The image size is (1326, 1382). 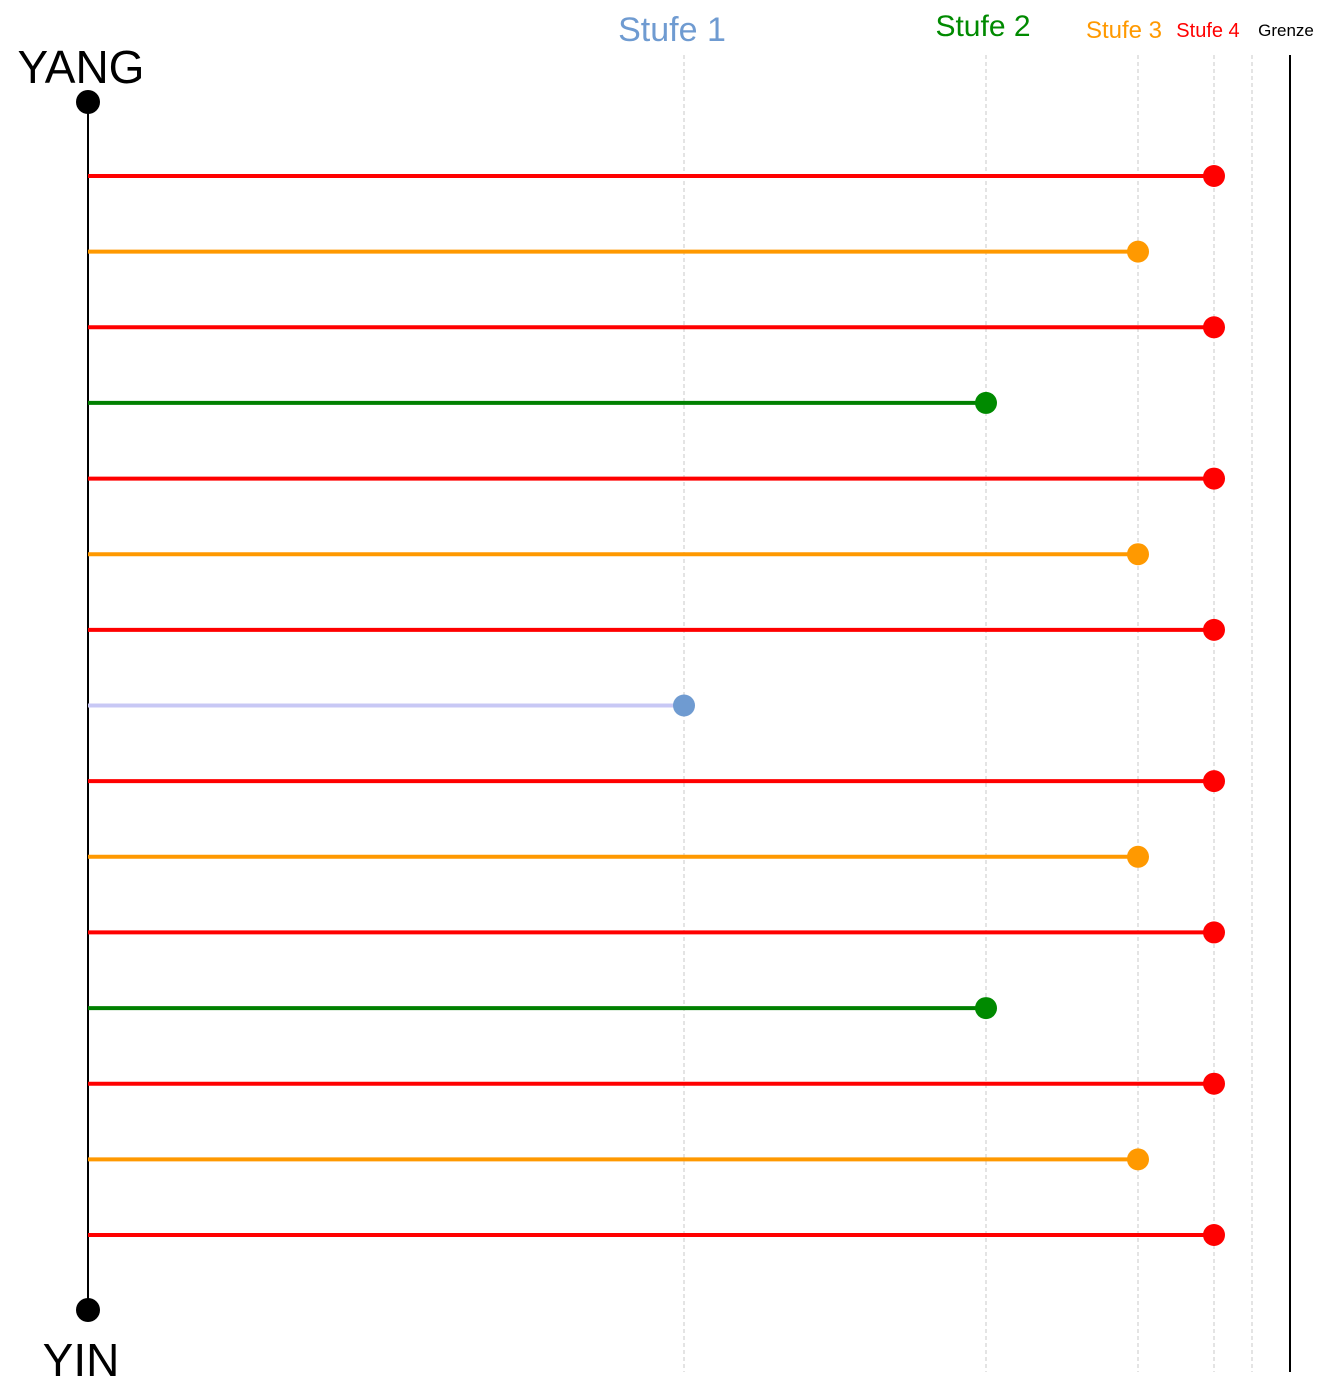 I want to click on level-labels: Stufe 1 Stufe 2 Stufe 3 Stufe 4 Grenze, so click(x=966, y=29).